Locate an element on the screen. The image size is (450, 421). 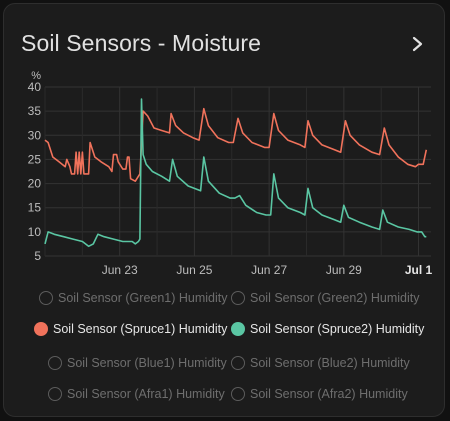
card-title: Soil Sensors - Moisture is located at coordinates (141, 43).